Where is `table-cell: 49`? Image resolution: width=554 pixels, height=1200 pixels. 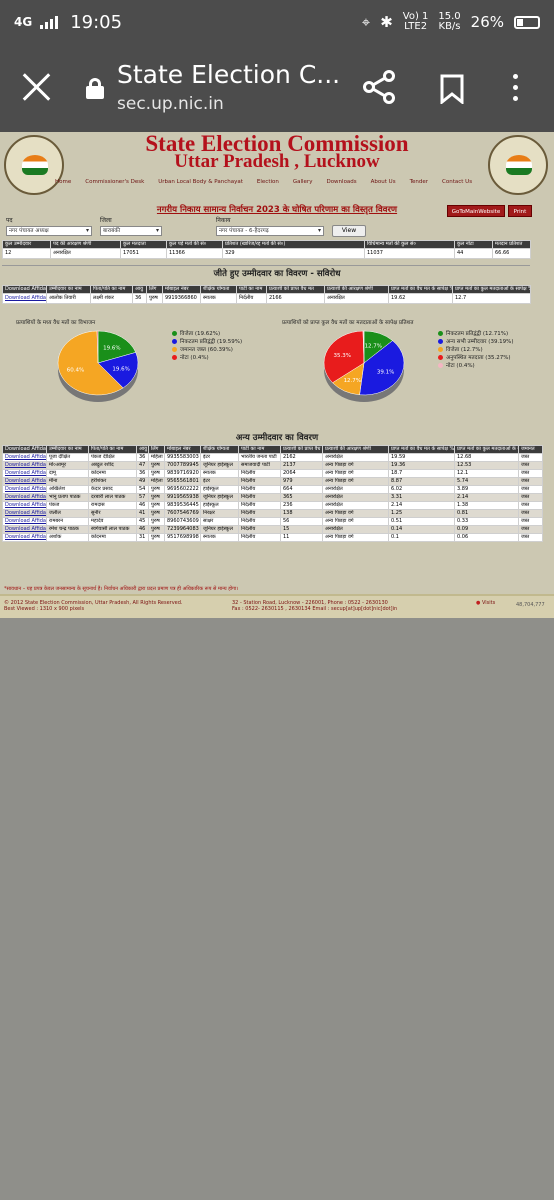 table-cell: 49 is located at coordinates (142, 481).